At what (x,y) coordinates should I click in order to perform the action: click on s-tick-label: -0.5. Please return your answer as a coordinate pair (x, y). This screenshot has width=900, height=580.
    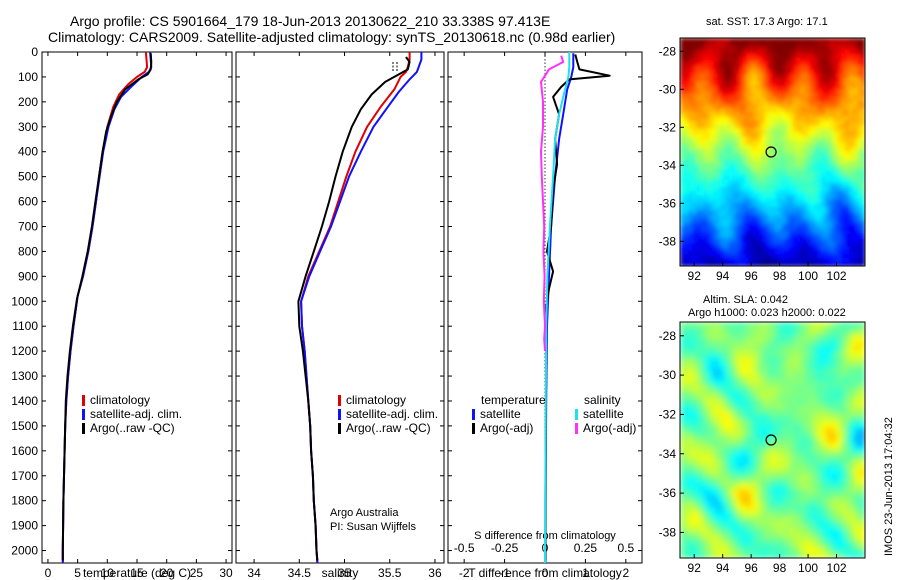
    Looking at the image, I should click on (464, 548).